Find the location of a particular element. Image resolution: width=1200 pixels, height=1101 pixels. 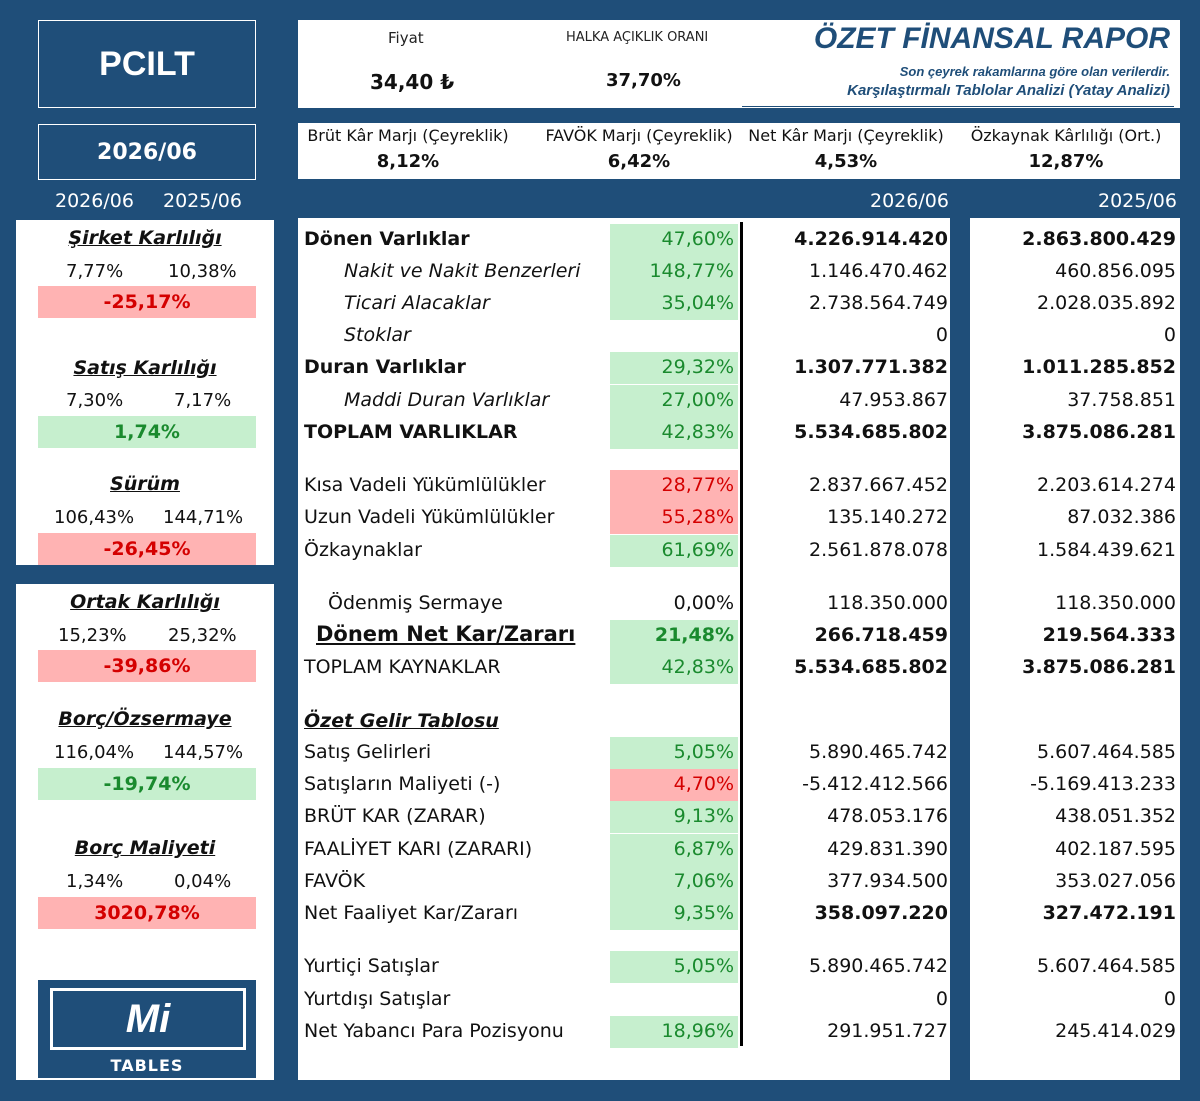

row-label: Ödenmiş Sermaye is located at coordinates (415, 603).